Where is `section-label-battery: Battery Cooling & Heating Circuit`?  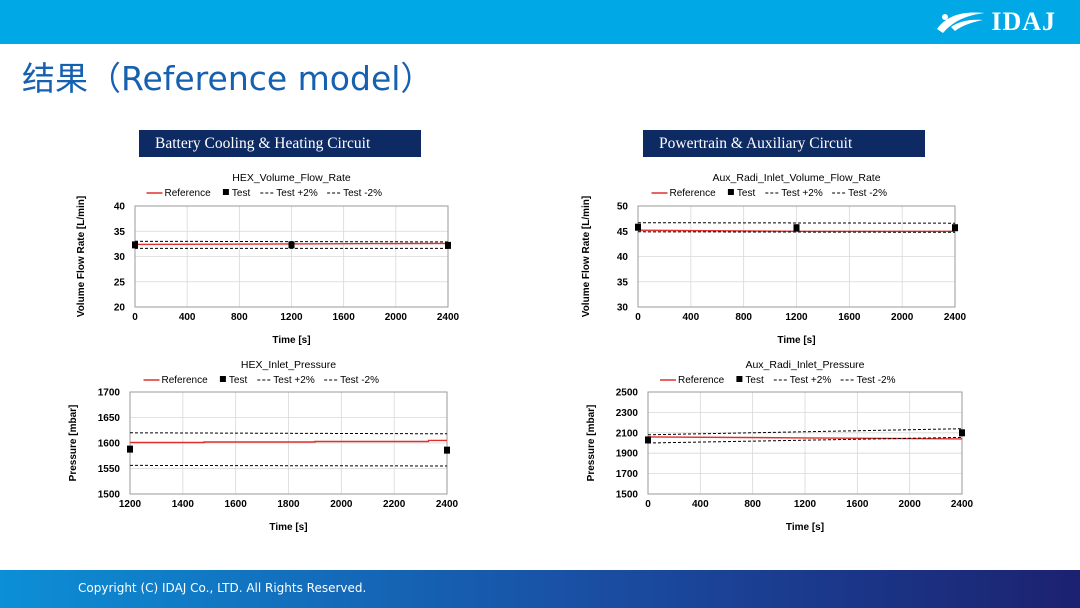
section-label-battery: Battery Cooling & Heating Circuit is located at coordinates (280, 143).